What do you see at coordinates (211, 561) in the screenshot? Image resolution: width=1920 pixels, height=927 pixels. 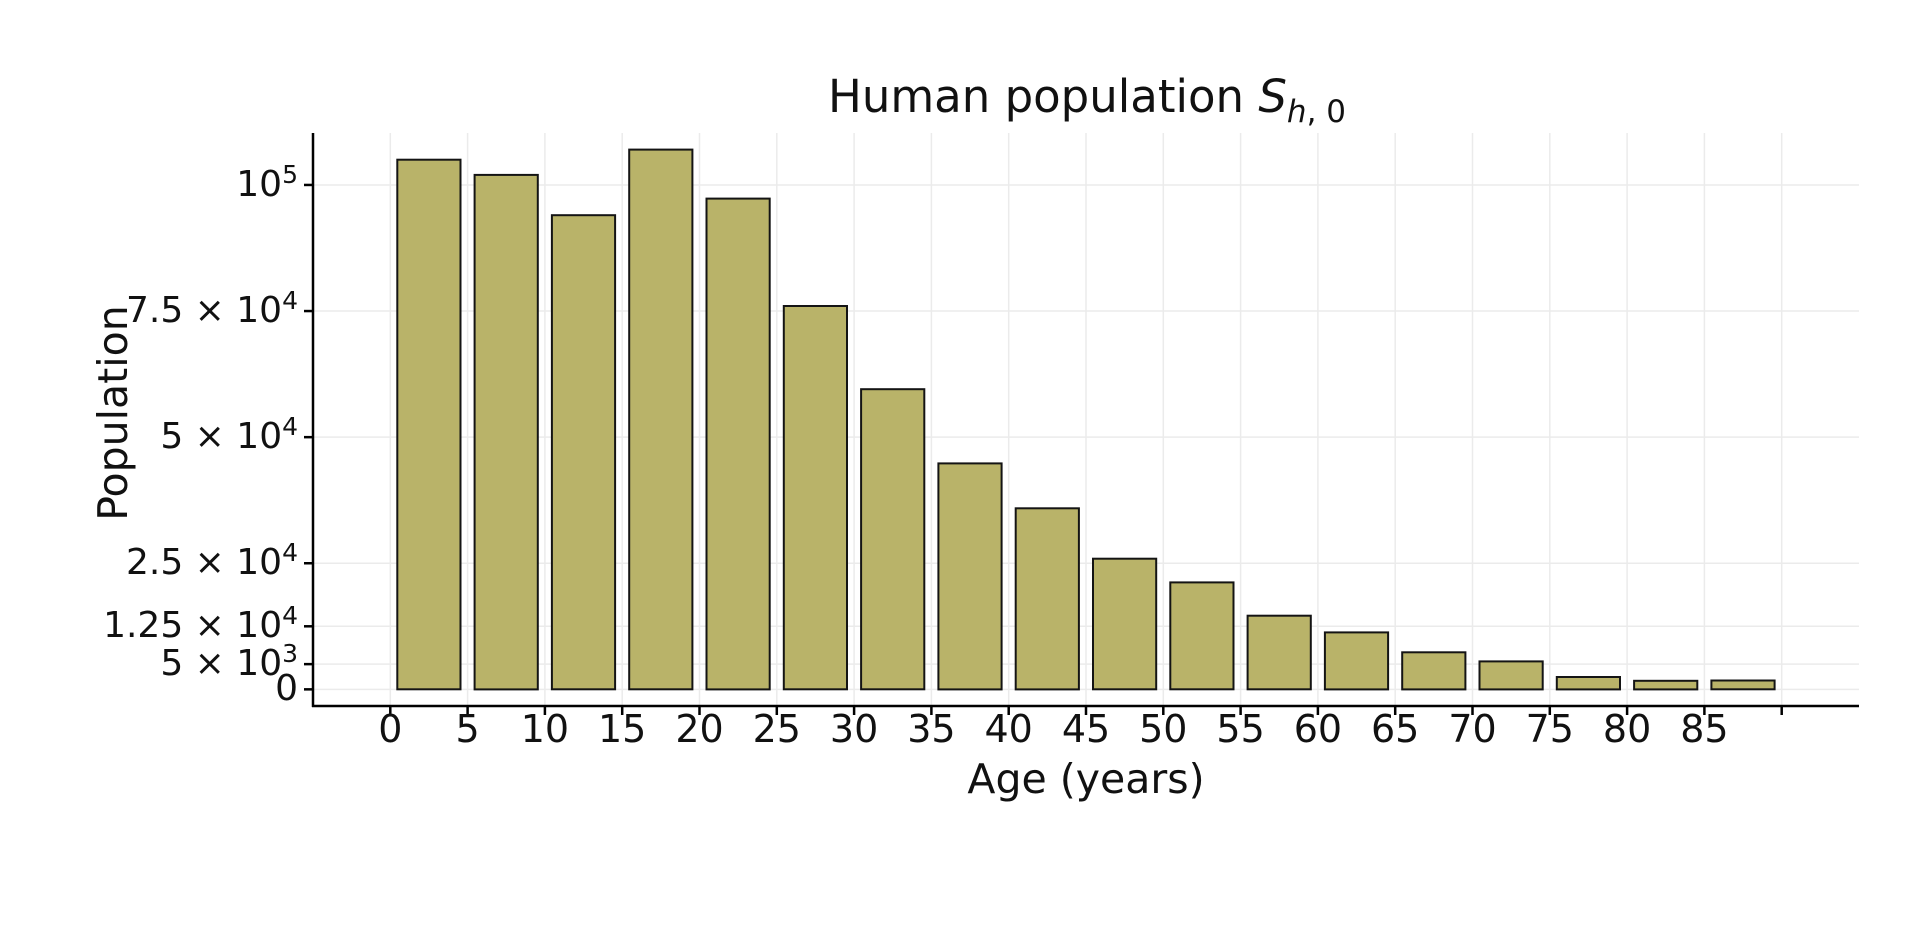 I see `y-tick-label-25000: 2.5 × 10⁴` at bounding box center [211, 561].